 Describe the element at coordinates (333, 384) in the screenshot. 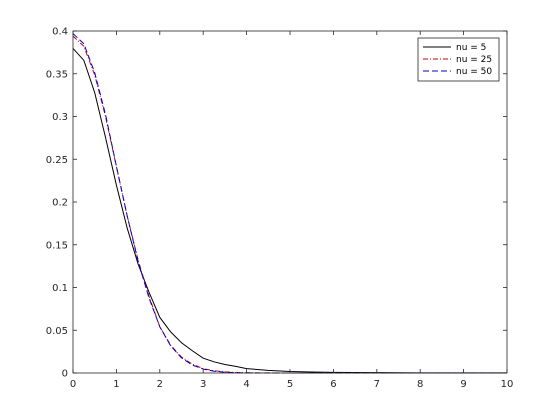

I see `x-tick-label: 6` at that location.